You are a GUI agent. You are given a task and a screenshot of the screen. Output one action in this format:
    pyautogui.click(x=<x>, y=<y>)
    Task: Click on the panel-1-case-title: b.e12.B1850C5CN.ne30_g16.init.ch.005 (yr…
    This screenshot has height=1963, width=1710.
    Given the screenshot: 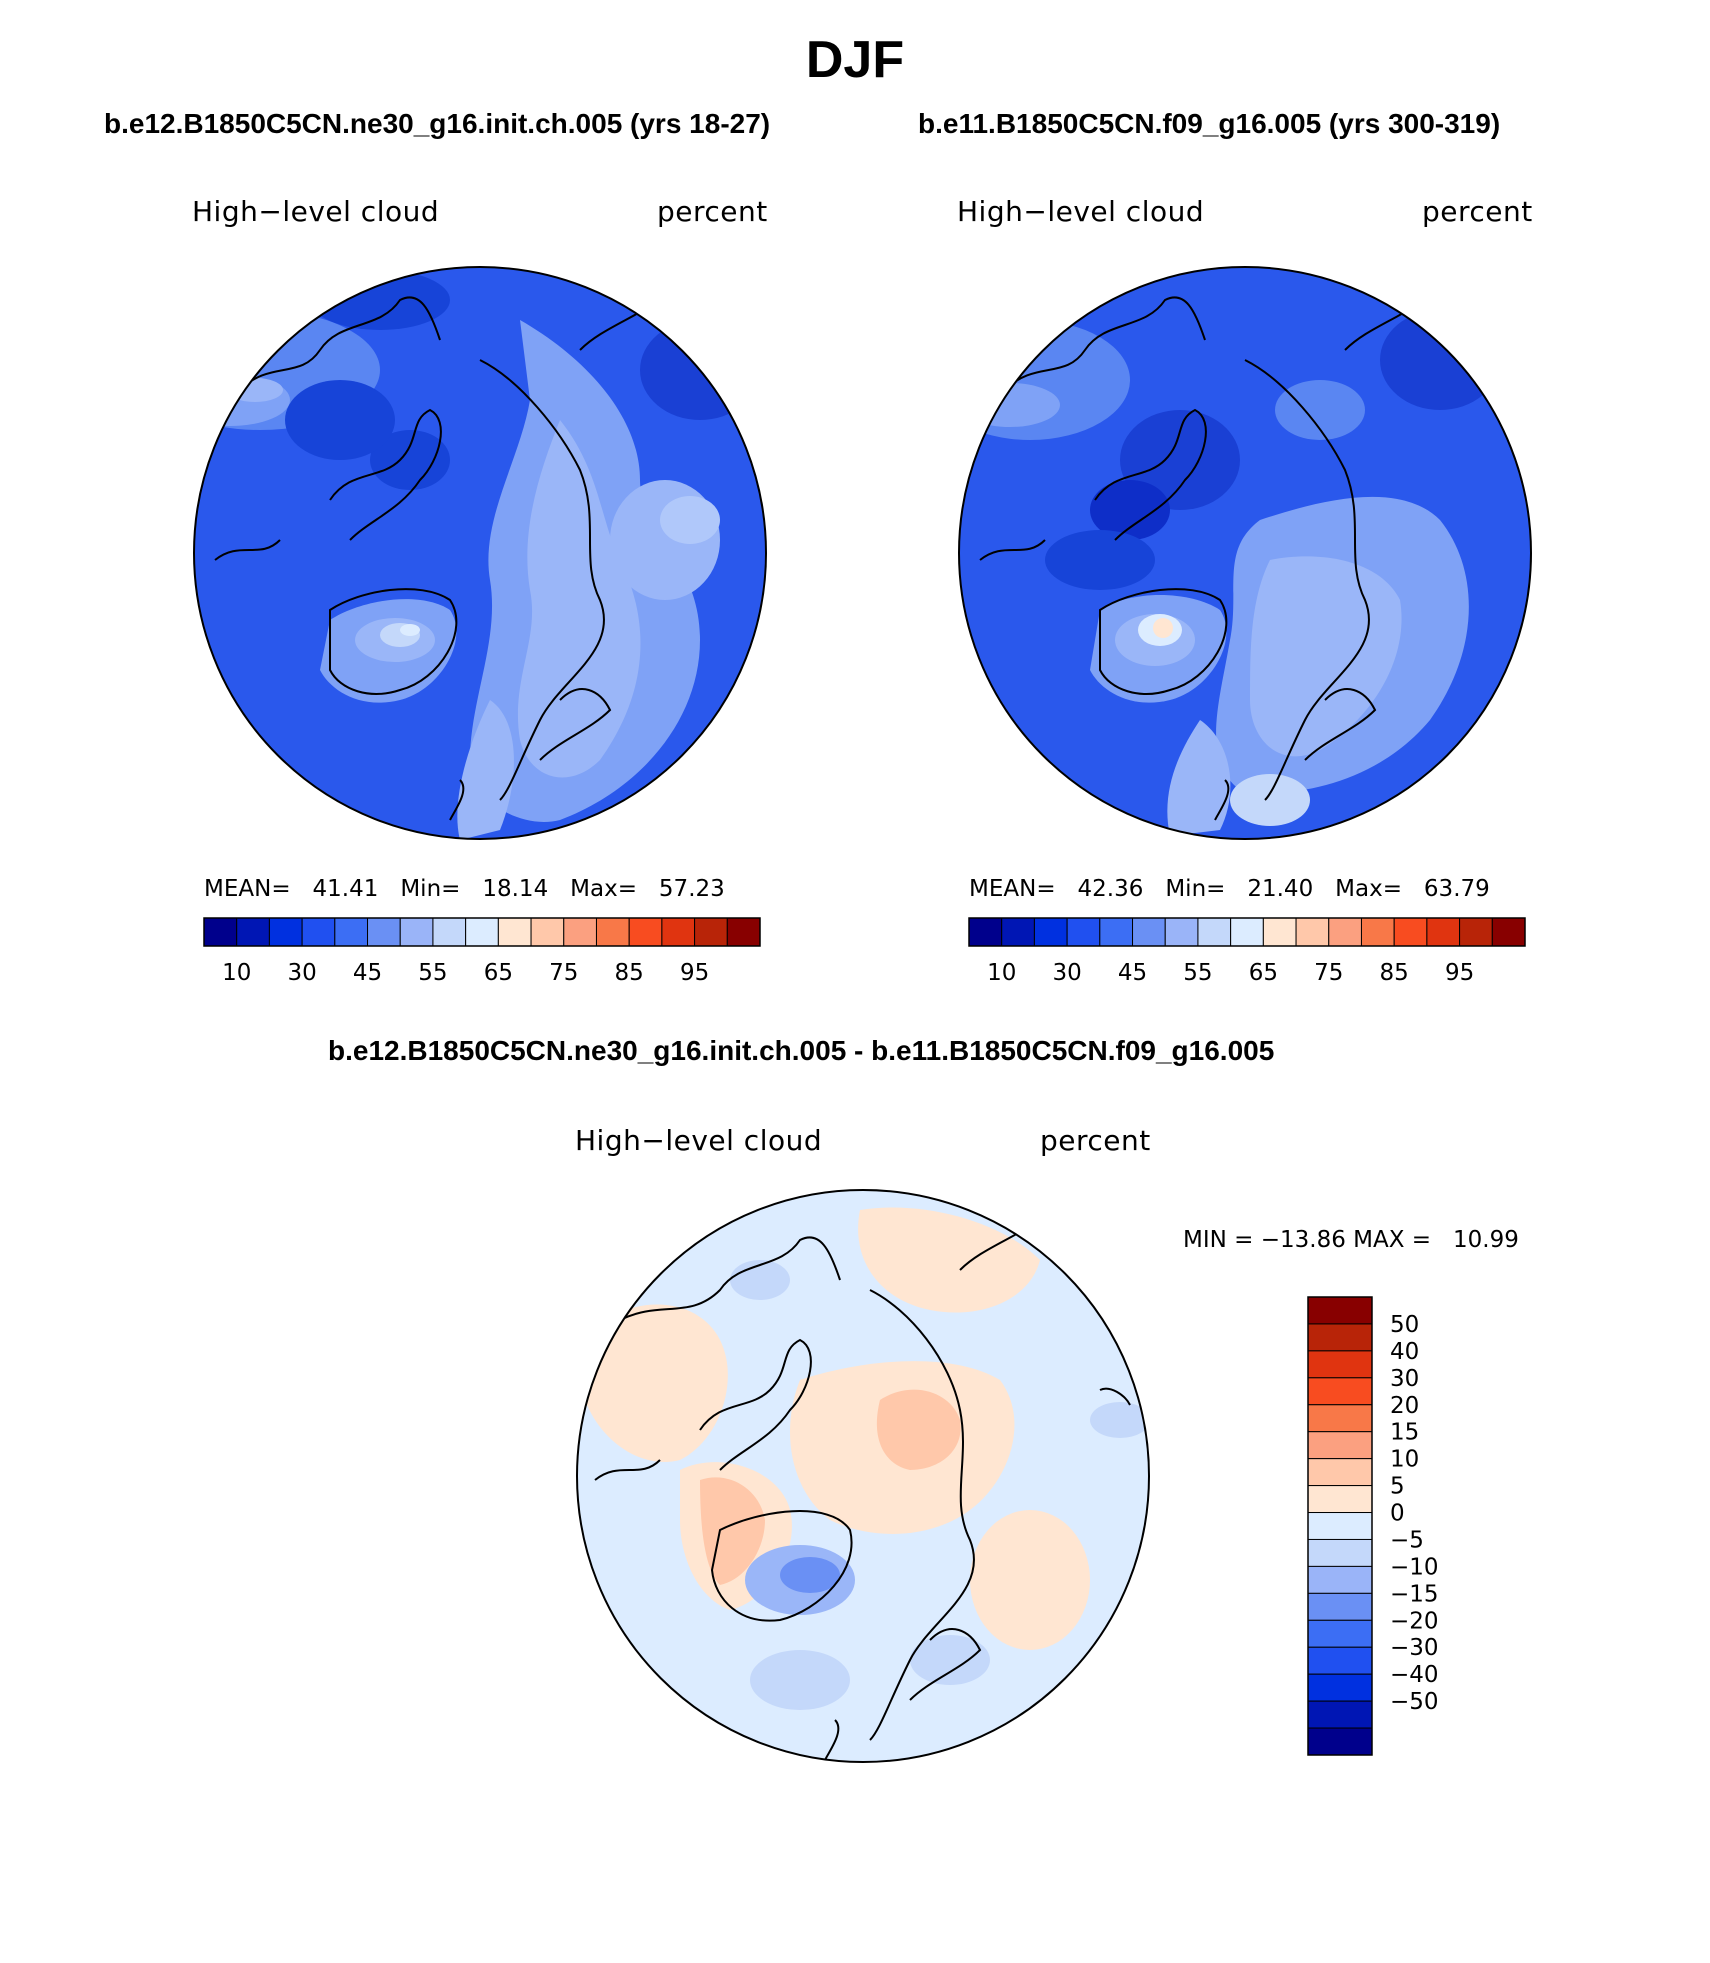 What is the action you would take?
    pyautogui.click(x=437, y=123)
    